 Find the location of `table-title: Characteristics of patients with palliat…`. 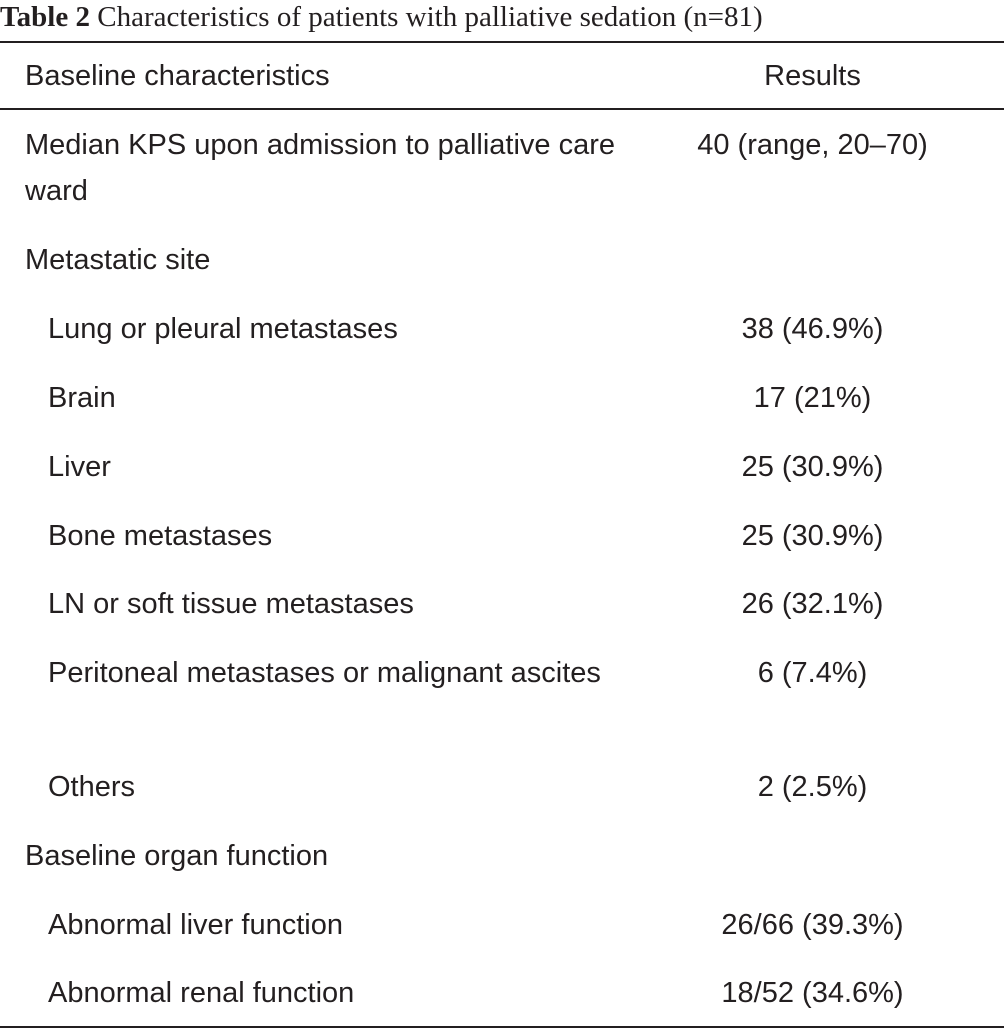

table-title: Characteristics of patients with palliat… is located at coordinates (430, 17).